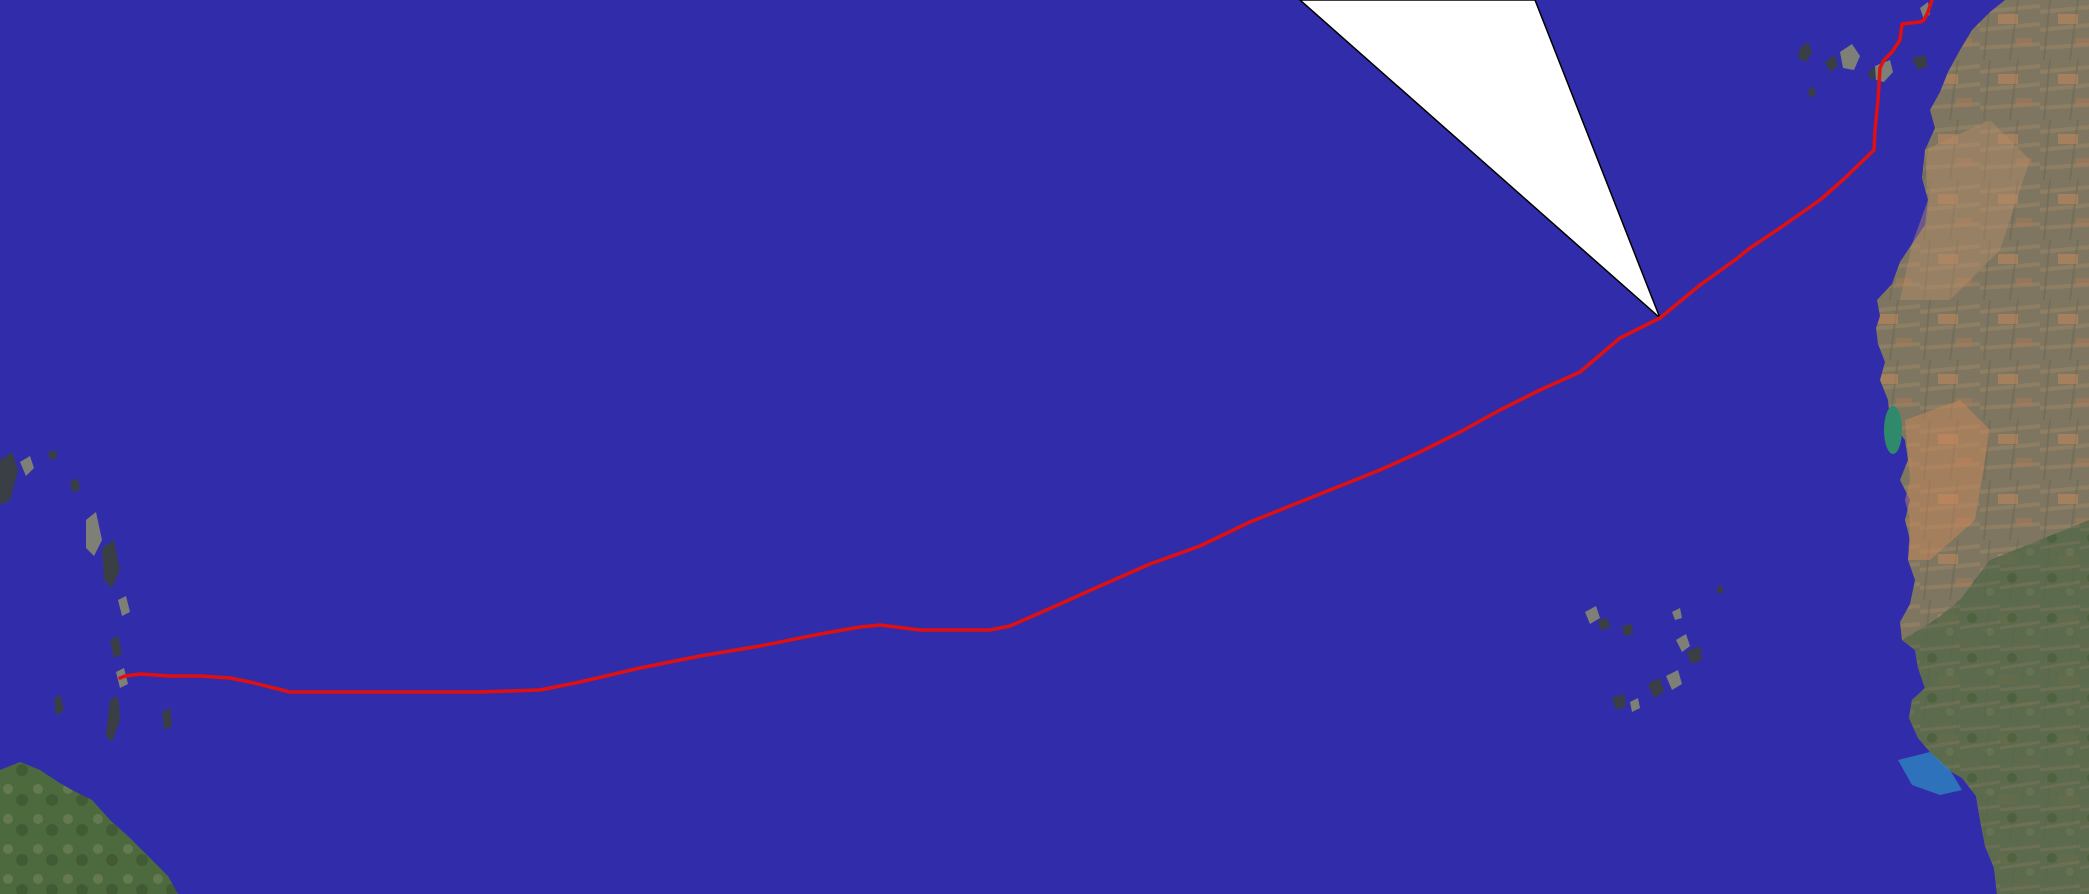 The width and height of the screenshot is (2089, 894). Describe the element at coordinates (1893, 430) in the screenshot. I see `coastal-lagoon` at that location.